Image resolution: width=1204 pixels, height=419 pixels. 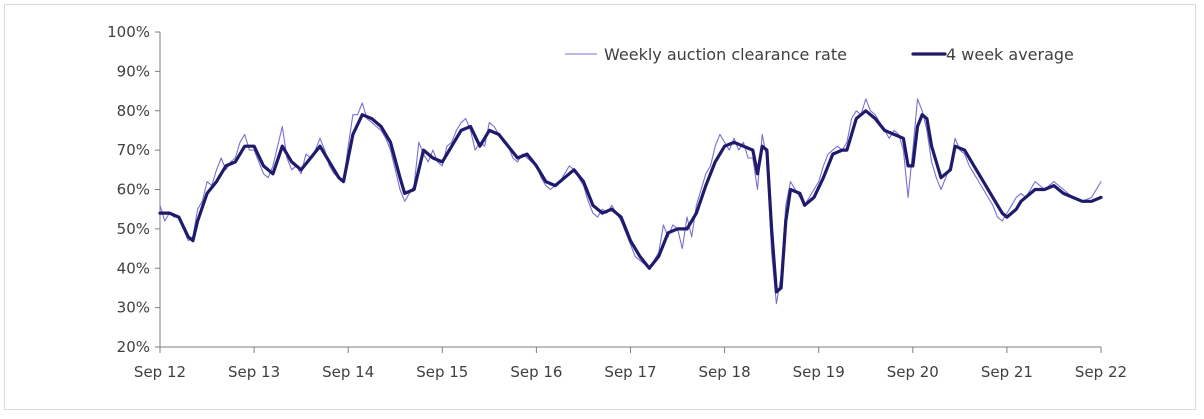 What do you see at coordinates (1101, 372) in the screenshot?
I see `x-tick-label: Sep 22` at bounding box center [1101, 372].